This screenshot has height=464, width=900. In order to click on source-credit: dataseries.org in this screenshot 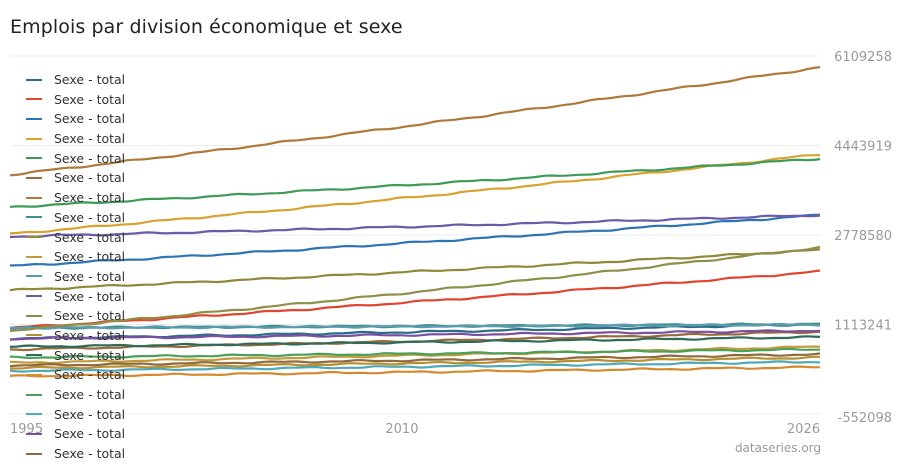, I will do `click(777, 448)`.